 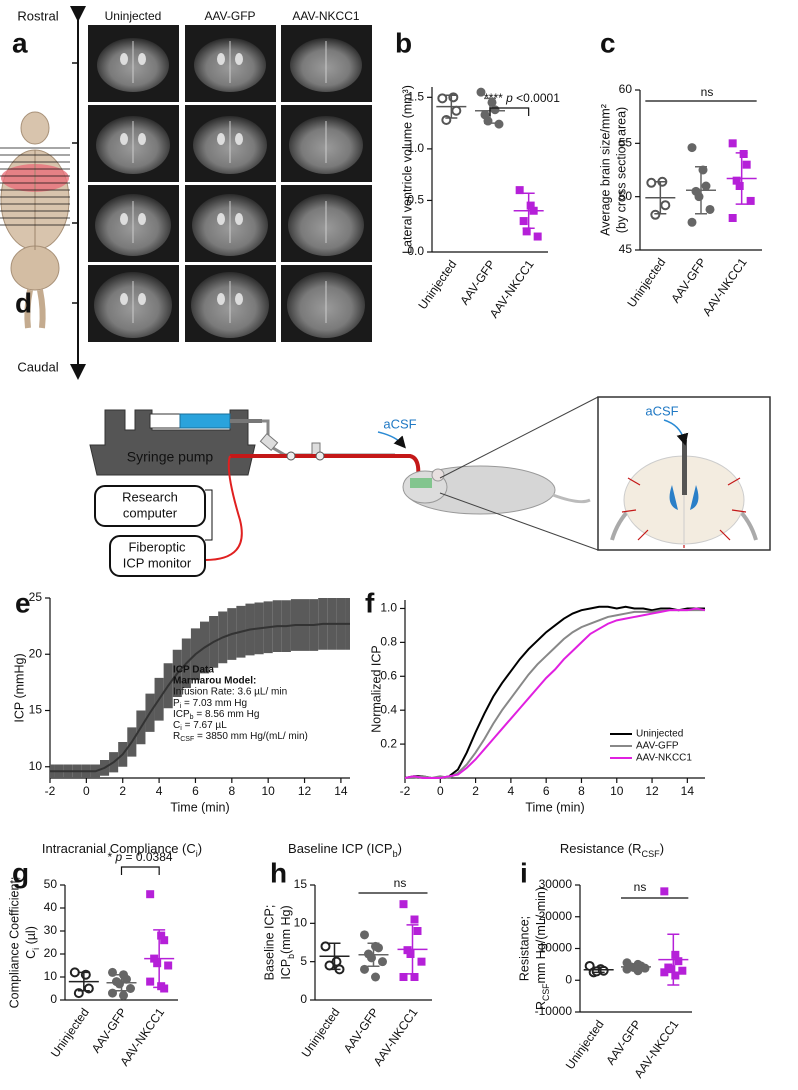 I want to click on y-axis-label: Lateral ventricle volume (mm³), so click(x=407, y=169).